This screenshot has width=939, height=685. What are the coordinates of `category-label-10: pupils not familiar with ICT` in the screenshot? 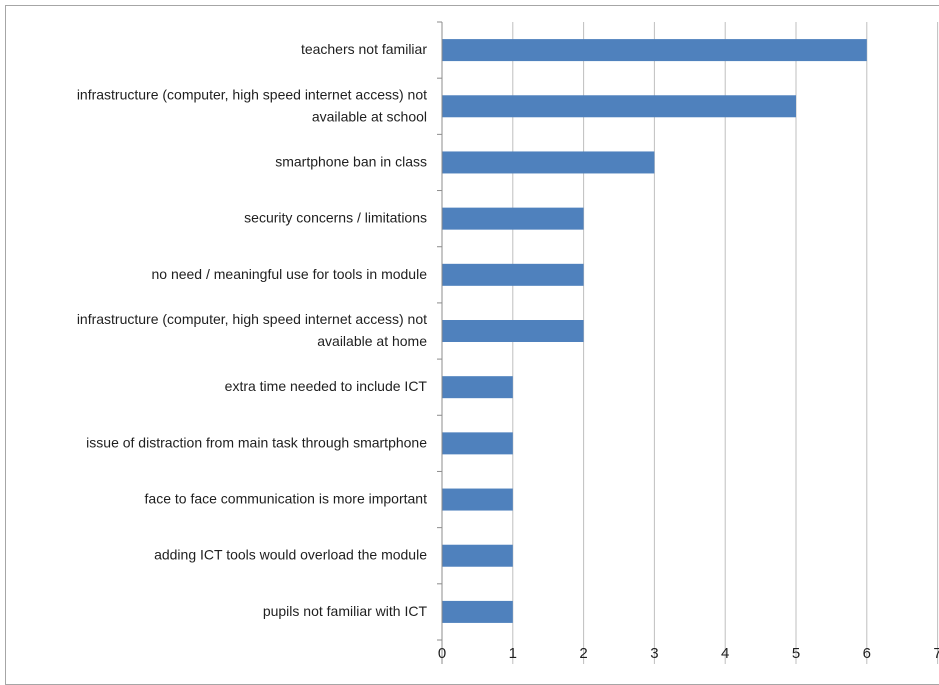 It's located at (345, 611).